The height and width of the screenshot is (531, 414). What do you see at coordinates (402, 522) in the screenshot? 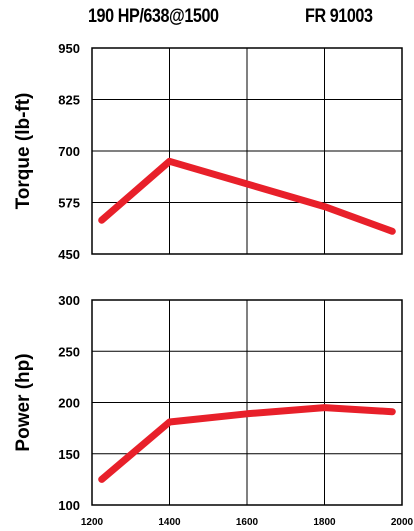
I see `power-x-tick-label: 2000` at bounding box center [402, 522].